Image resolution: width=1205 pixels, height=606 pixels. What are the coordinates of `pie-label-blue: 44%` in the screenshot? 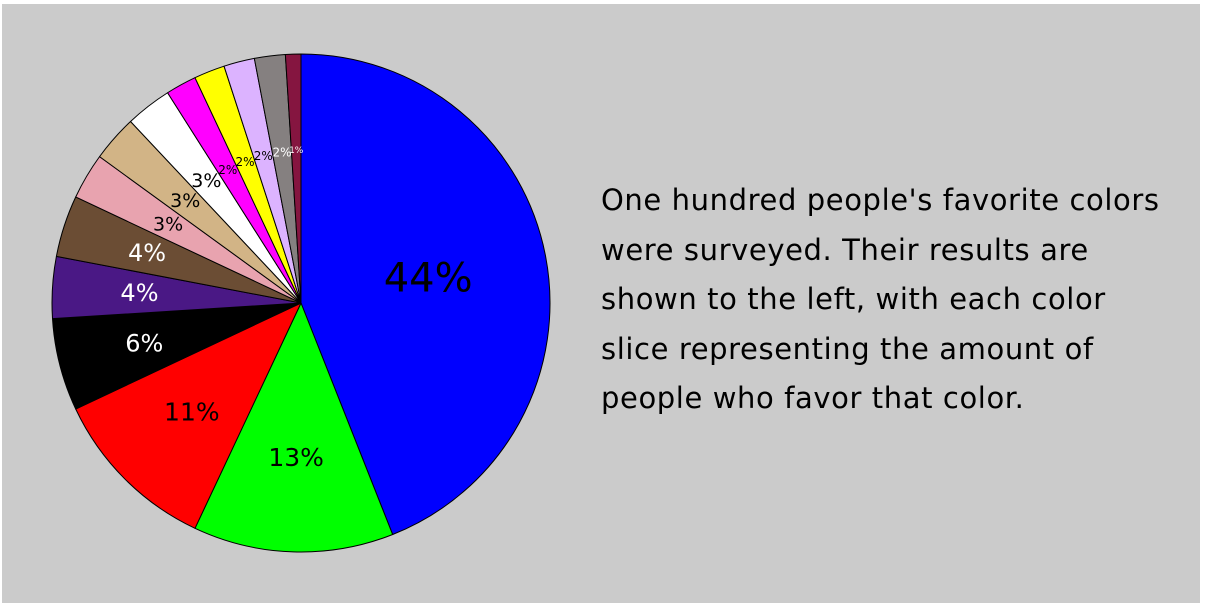 It's located at (428, 279).